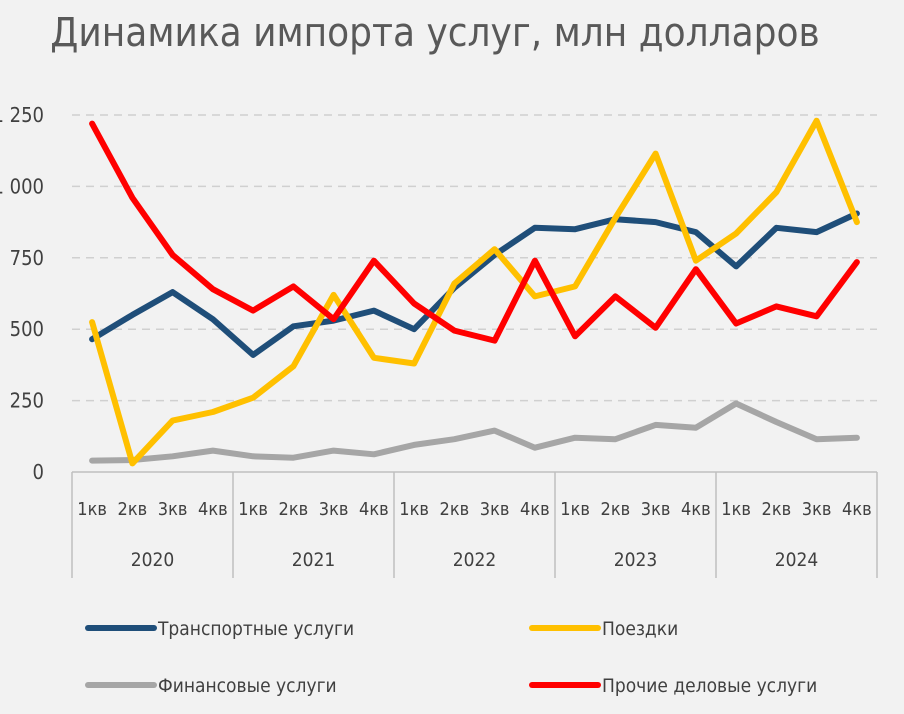 The height and width of the screenshot is (714, 904). What do you see at coordinates (434, 33) in the screenshot?
I see `chart-title: Динамика импорта услуг, млн долларов` at bounding box center [434, 33].